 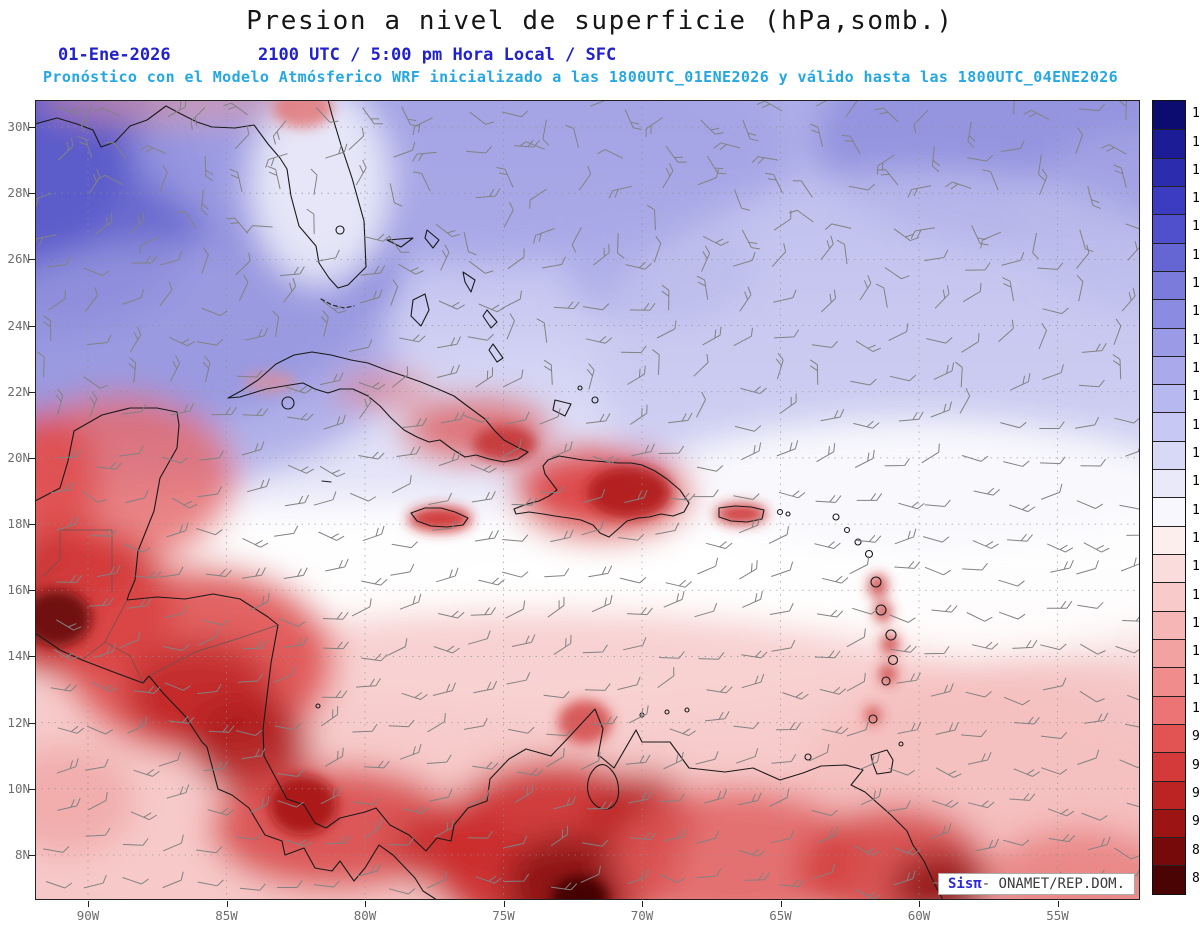 I want to click on lat-label: 8N, so click(x=22, y=854).